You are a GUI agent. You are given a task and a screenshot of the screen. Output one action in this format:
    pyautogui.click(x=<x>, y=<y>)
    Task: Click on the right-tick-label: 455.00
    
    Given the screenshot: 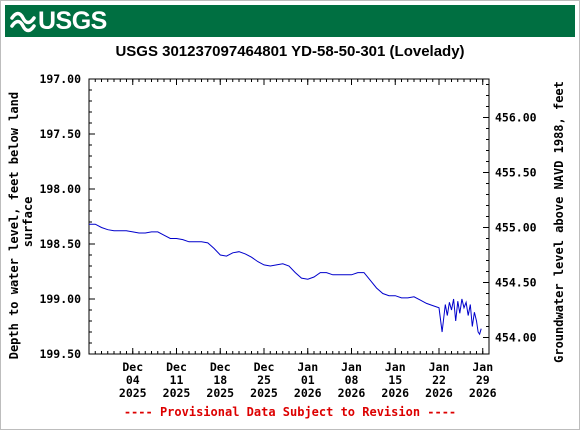 What is the action you would take?
    pyautogui.click(x=516, y=228)
    